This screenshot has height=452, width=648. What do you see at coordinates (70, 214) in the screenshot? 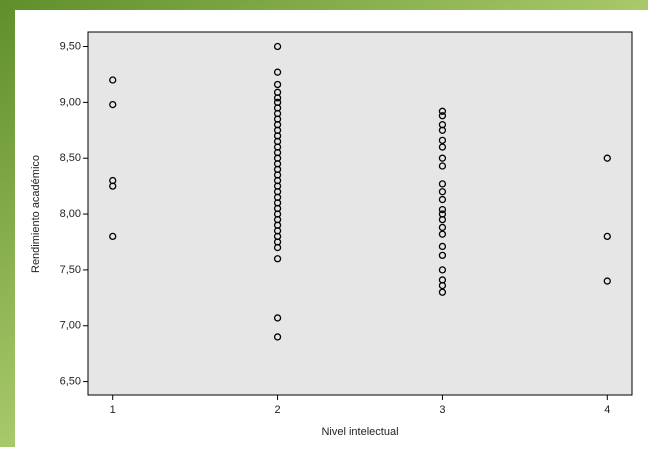
I see `y-tick-label: 8,00` at bounding box center [70, 214].